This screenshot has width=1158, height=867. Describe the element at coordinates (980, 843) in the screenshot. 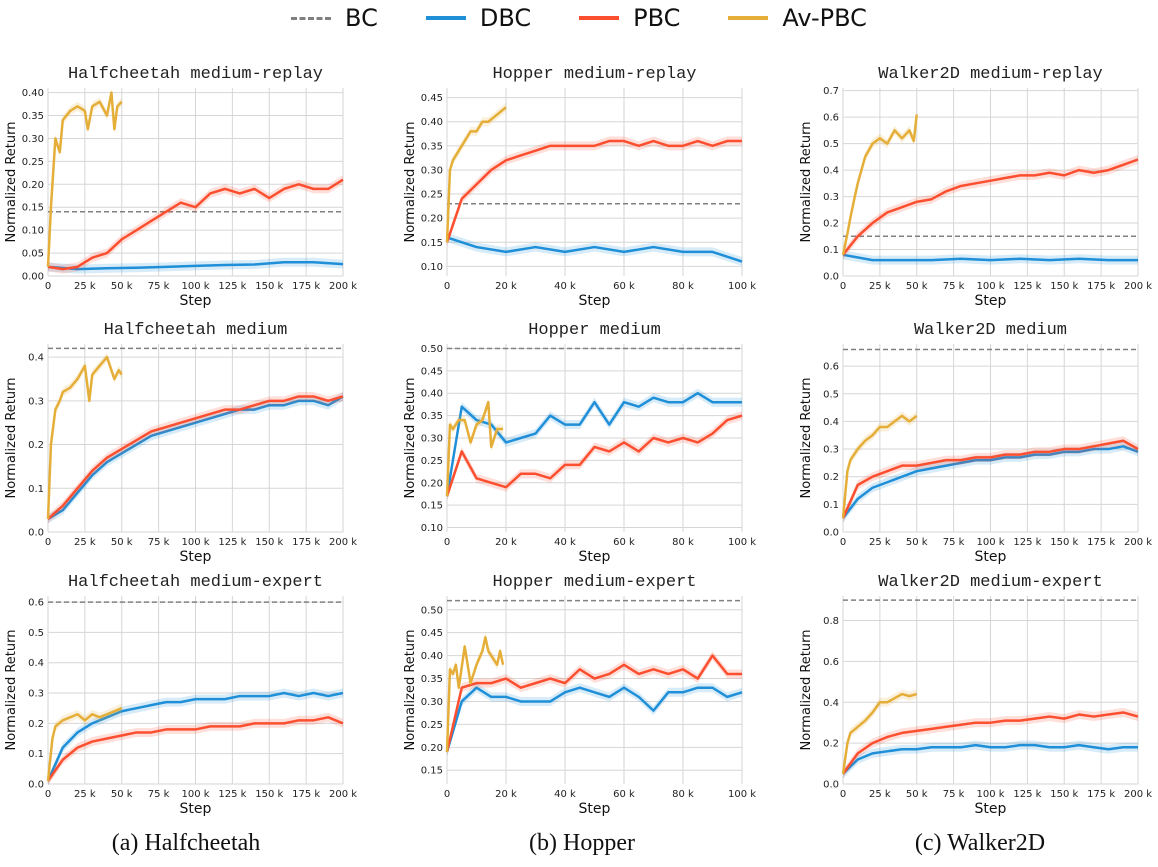

I see `caption-walker2d: (c) Walker2D` at that location.